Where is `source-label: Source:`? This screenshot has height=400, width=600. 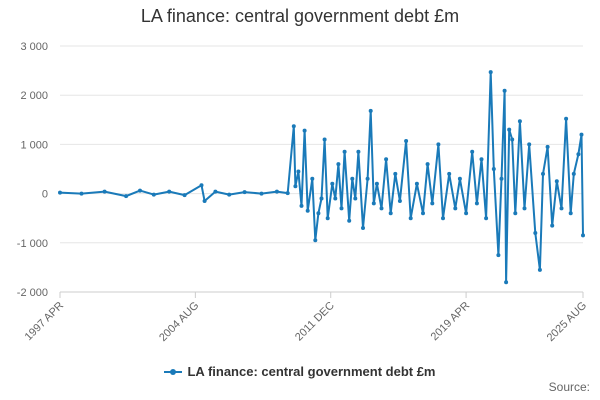 source-label: Source: is located at coordinates (569, 387).